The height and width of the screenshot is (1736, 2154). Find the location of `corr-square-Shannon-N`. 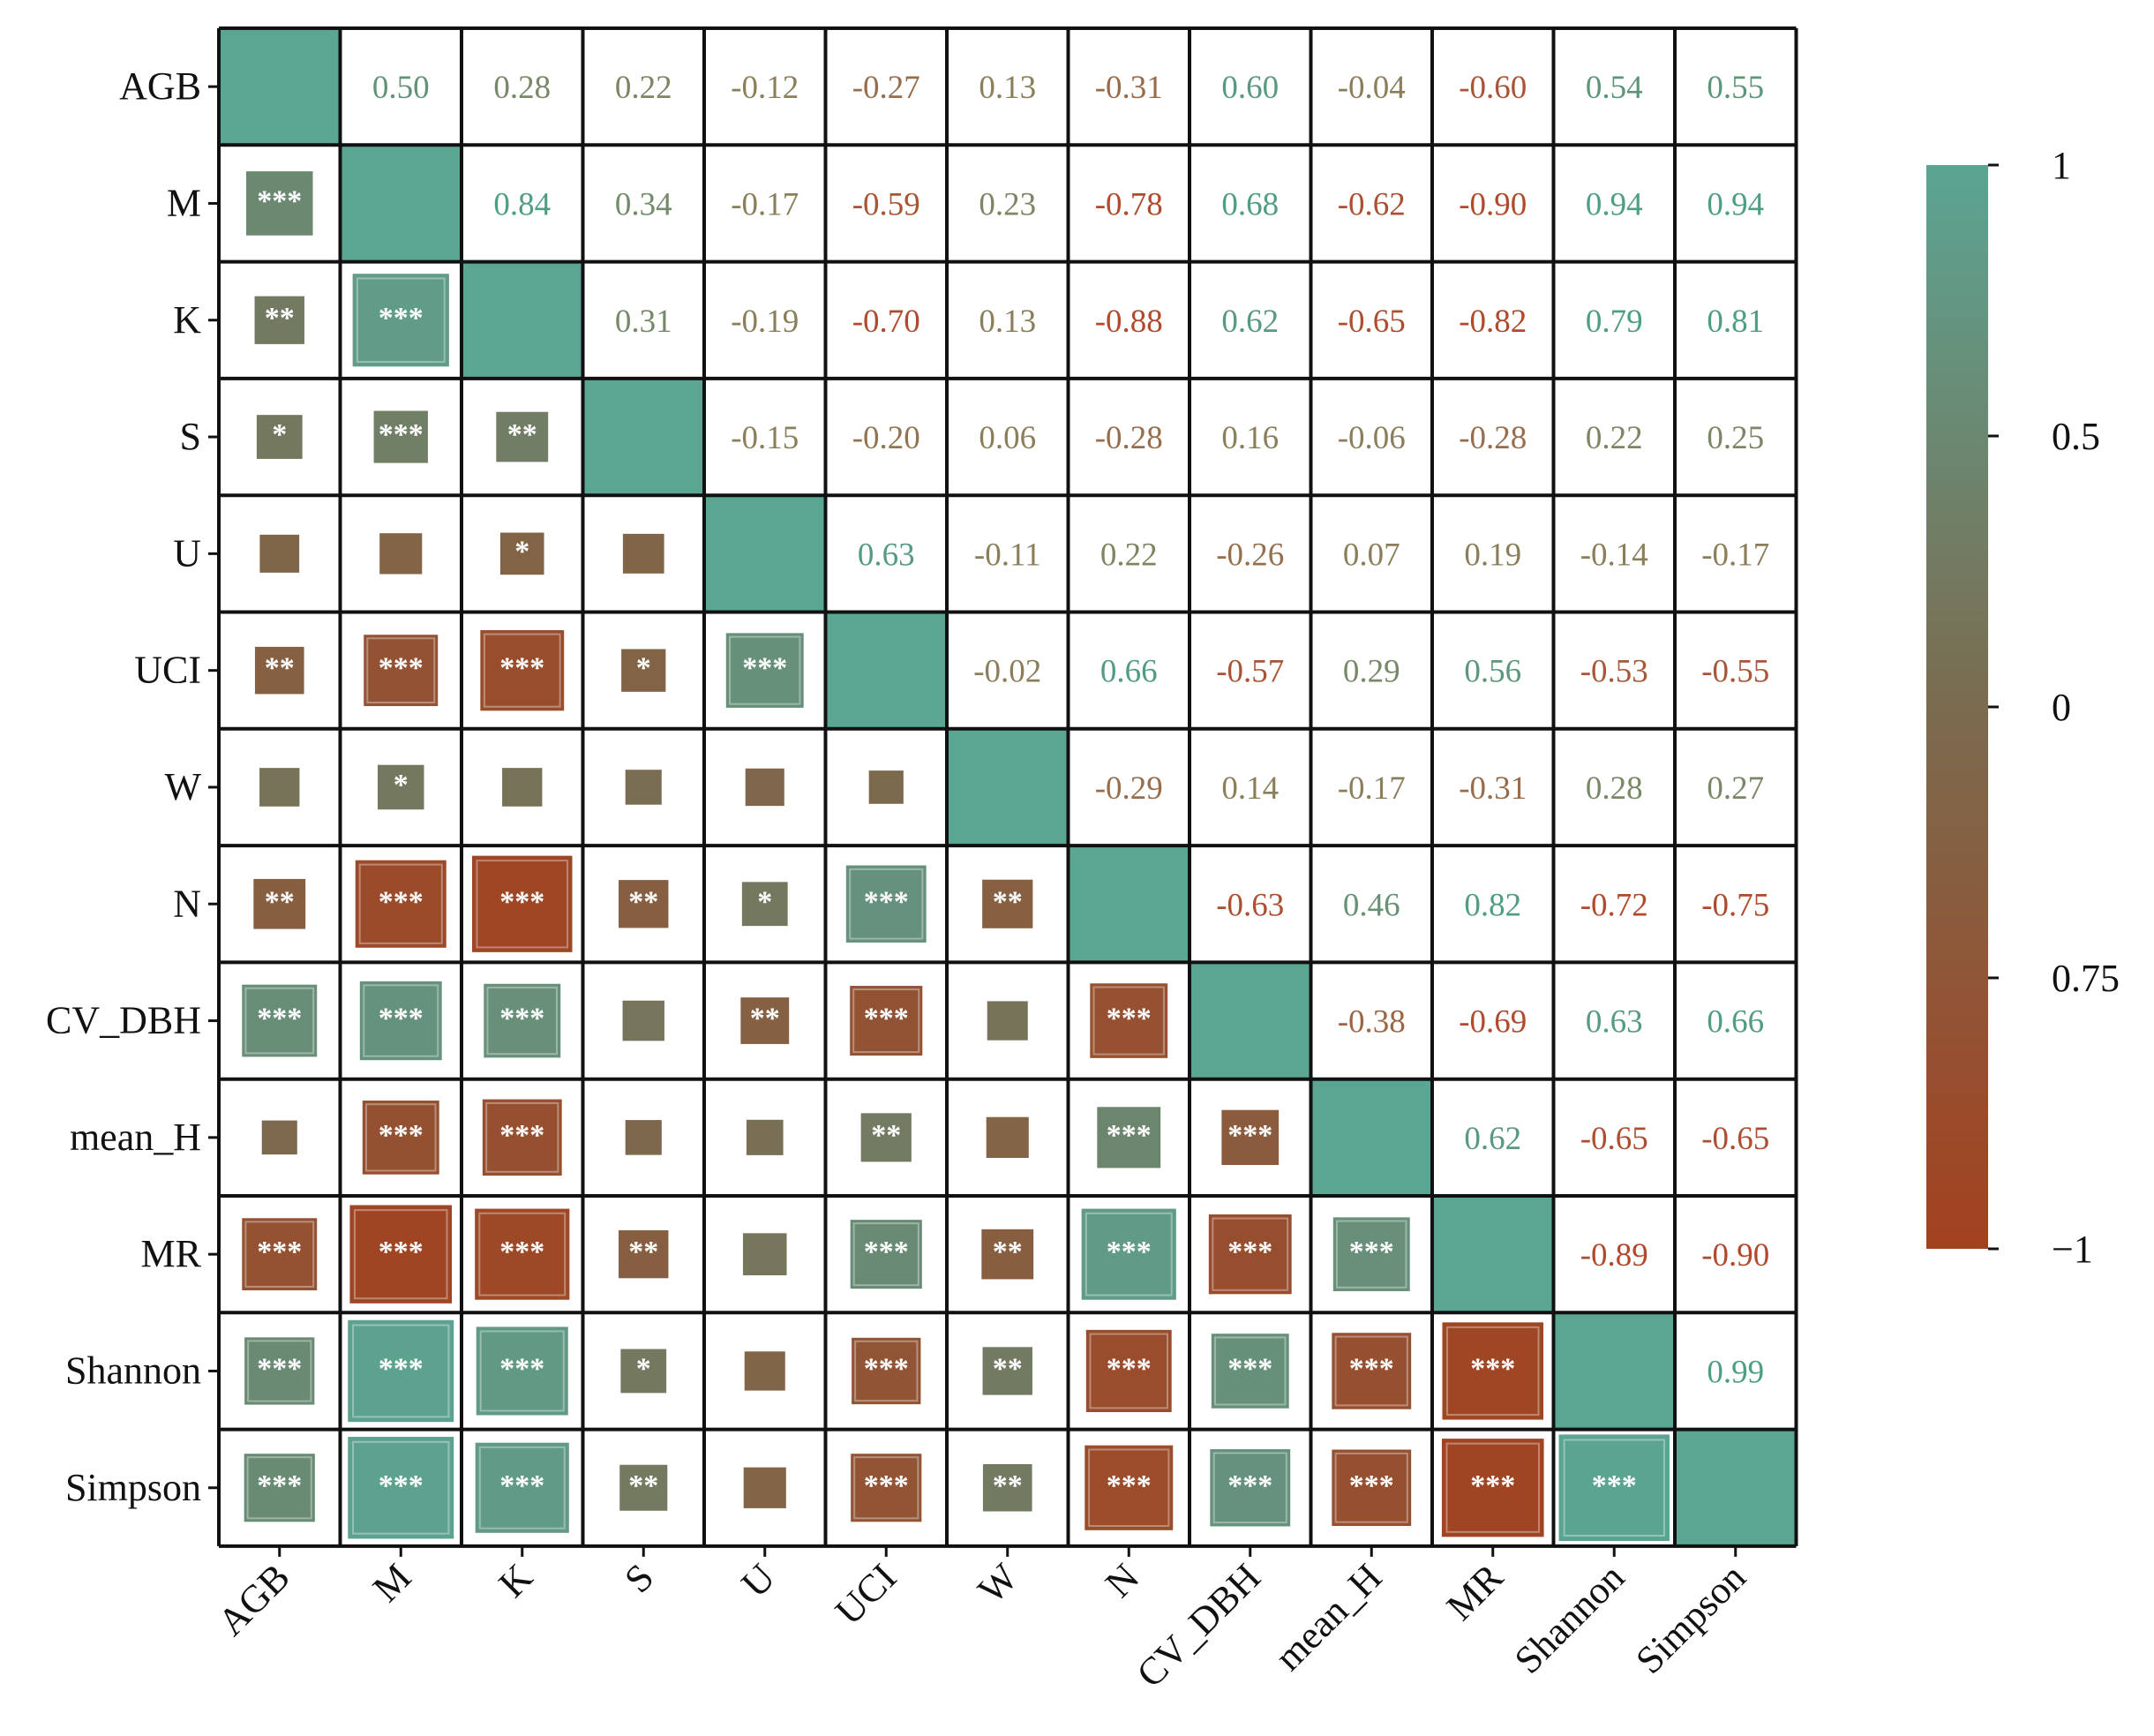

corr-square-Shannon-N is located at coordinates (1128, 1371).